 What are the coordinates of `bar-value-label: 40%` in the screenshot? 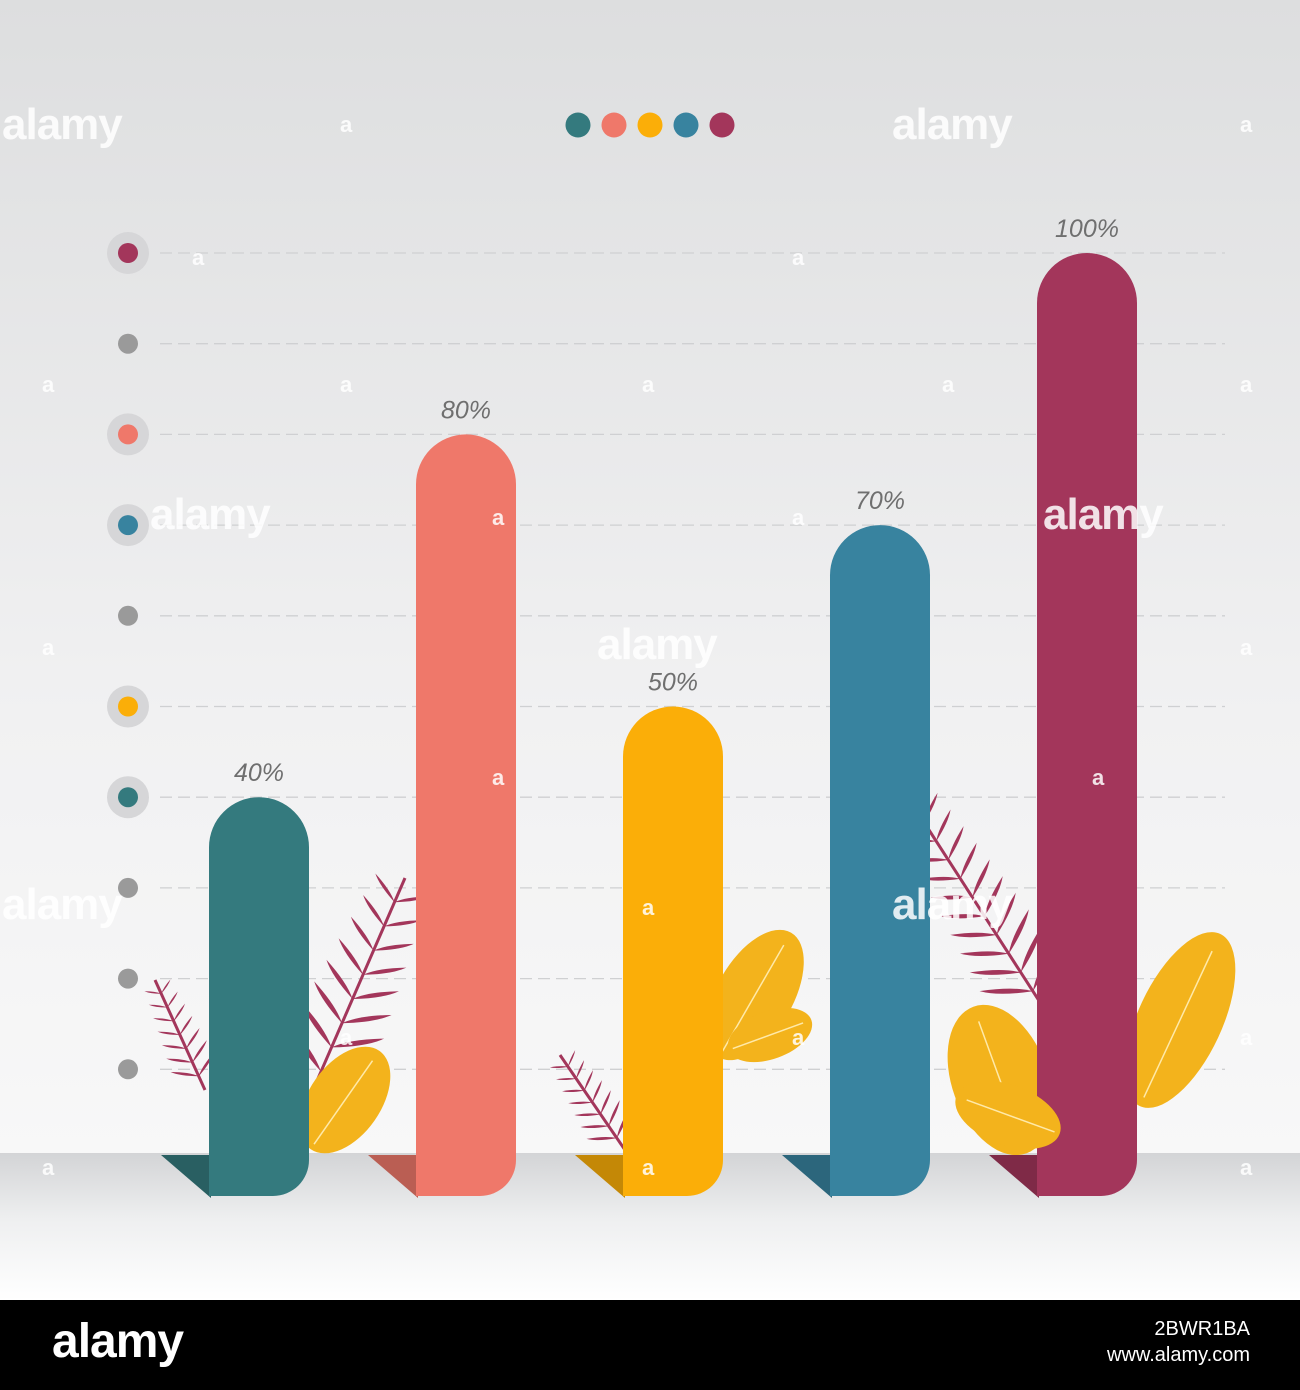 It's located at (259, 773).